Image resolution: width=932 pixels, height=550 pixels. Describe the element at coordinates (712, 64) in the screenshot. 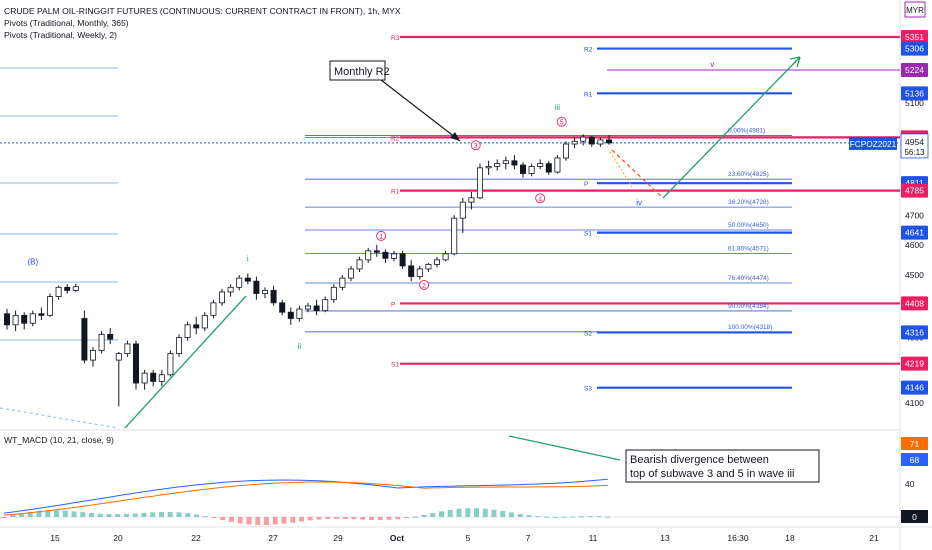

I see `wave-label: v` at that location.